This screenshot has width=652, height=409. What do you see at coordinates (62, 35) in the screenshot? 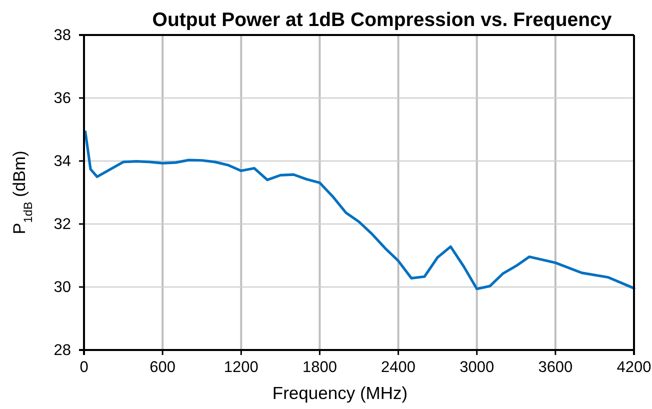
I see `y-tick-label: 38` at bounding box center [62, 35].